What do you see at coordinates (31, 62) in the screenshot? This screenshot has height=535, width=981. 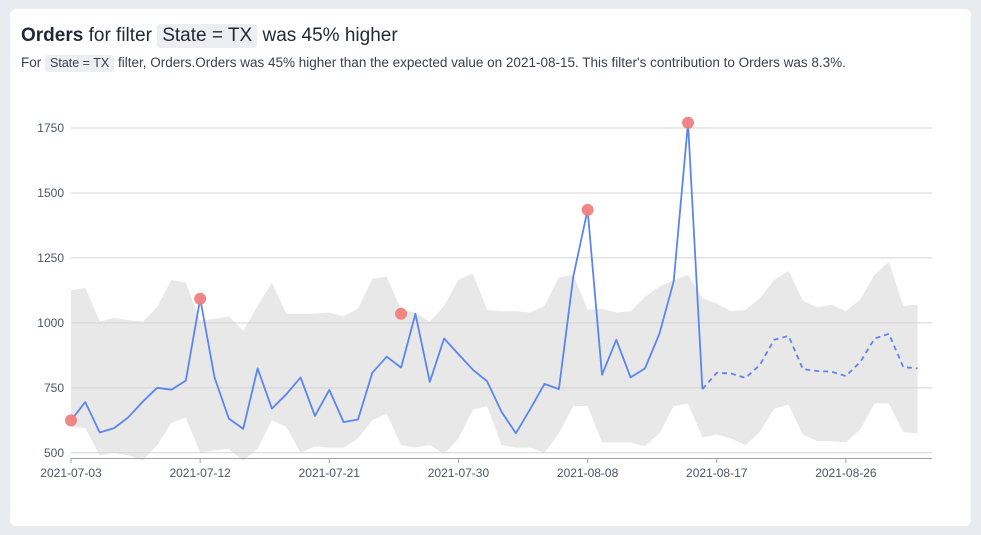 I see `subtitle-prefix: For` at bounding box center [31, 62].